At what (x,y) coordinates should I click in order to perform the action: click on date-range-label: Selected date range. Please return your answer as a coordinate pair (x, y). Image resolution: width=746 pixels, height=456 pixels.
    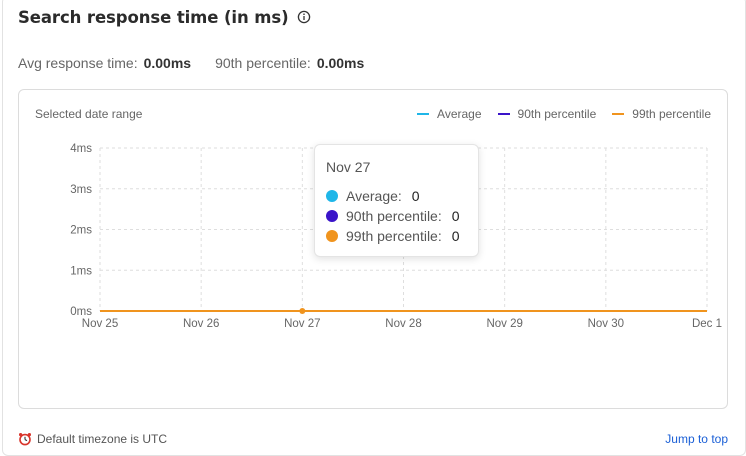
    Looking at the image, I should click on (89, 114).